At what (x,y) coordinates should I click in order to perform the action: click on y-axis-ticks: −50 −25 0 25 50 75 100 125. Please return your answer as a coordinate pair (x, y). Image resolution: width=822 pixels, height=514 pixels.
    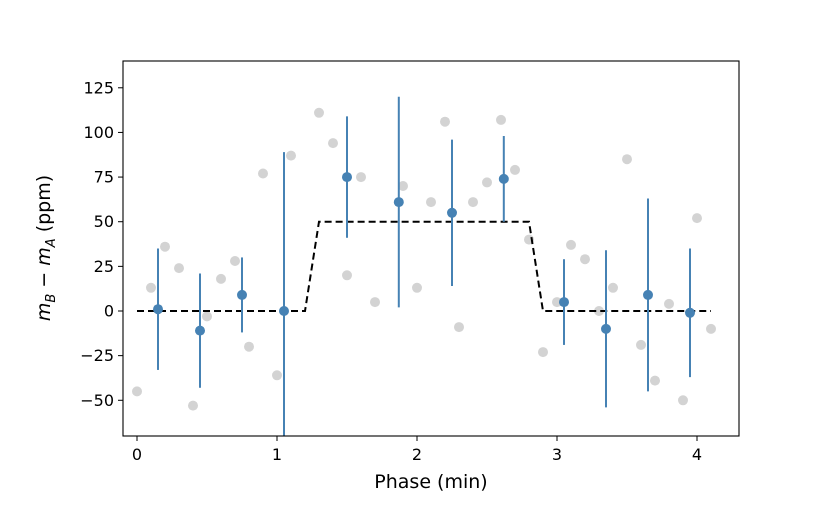
    Looking at the image, I should click on (101, 244).